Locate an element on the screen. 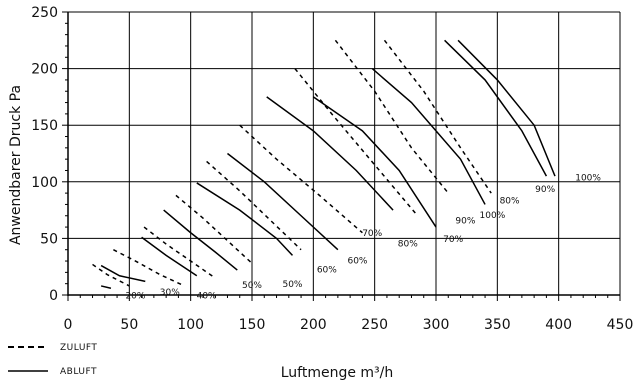 This screenshot has height=383, width=636. zuluft-curve-80pct is located at coordinates (356, 142).